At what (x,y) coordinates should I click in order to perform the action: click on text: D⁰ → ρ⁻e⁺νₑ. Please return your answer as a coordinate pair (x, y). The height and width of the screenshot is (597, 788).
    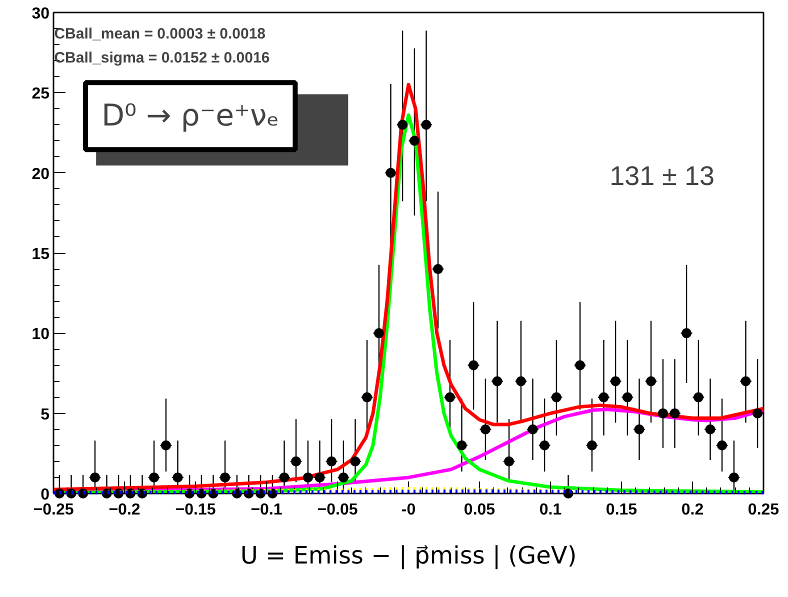
    Looking at the image, I should click on (190, 116).